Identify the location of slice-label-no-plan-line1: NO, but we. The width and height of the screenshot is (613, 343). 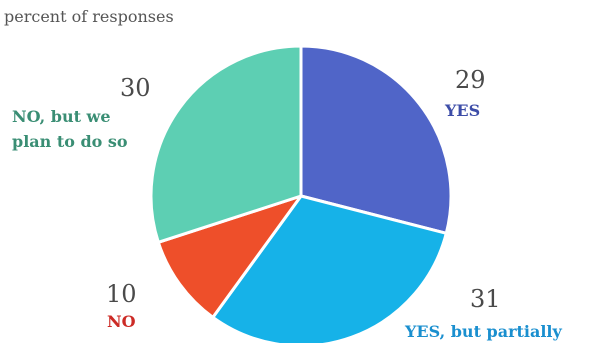
(61, 116).